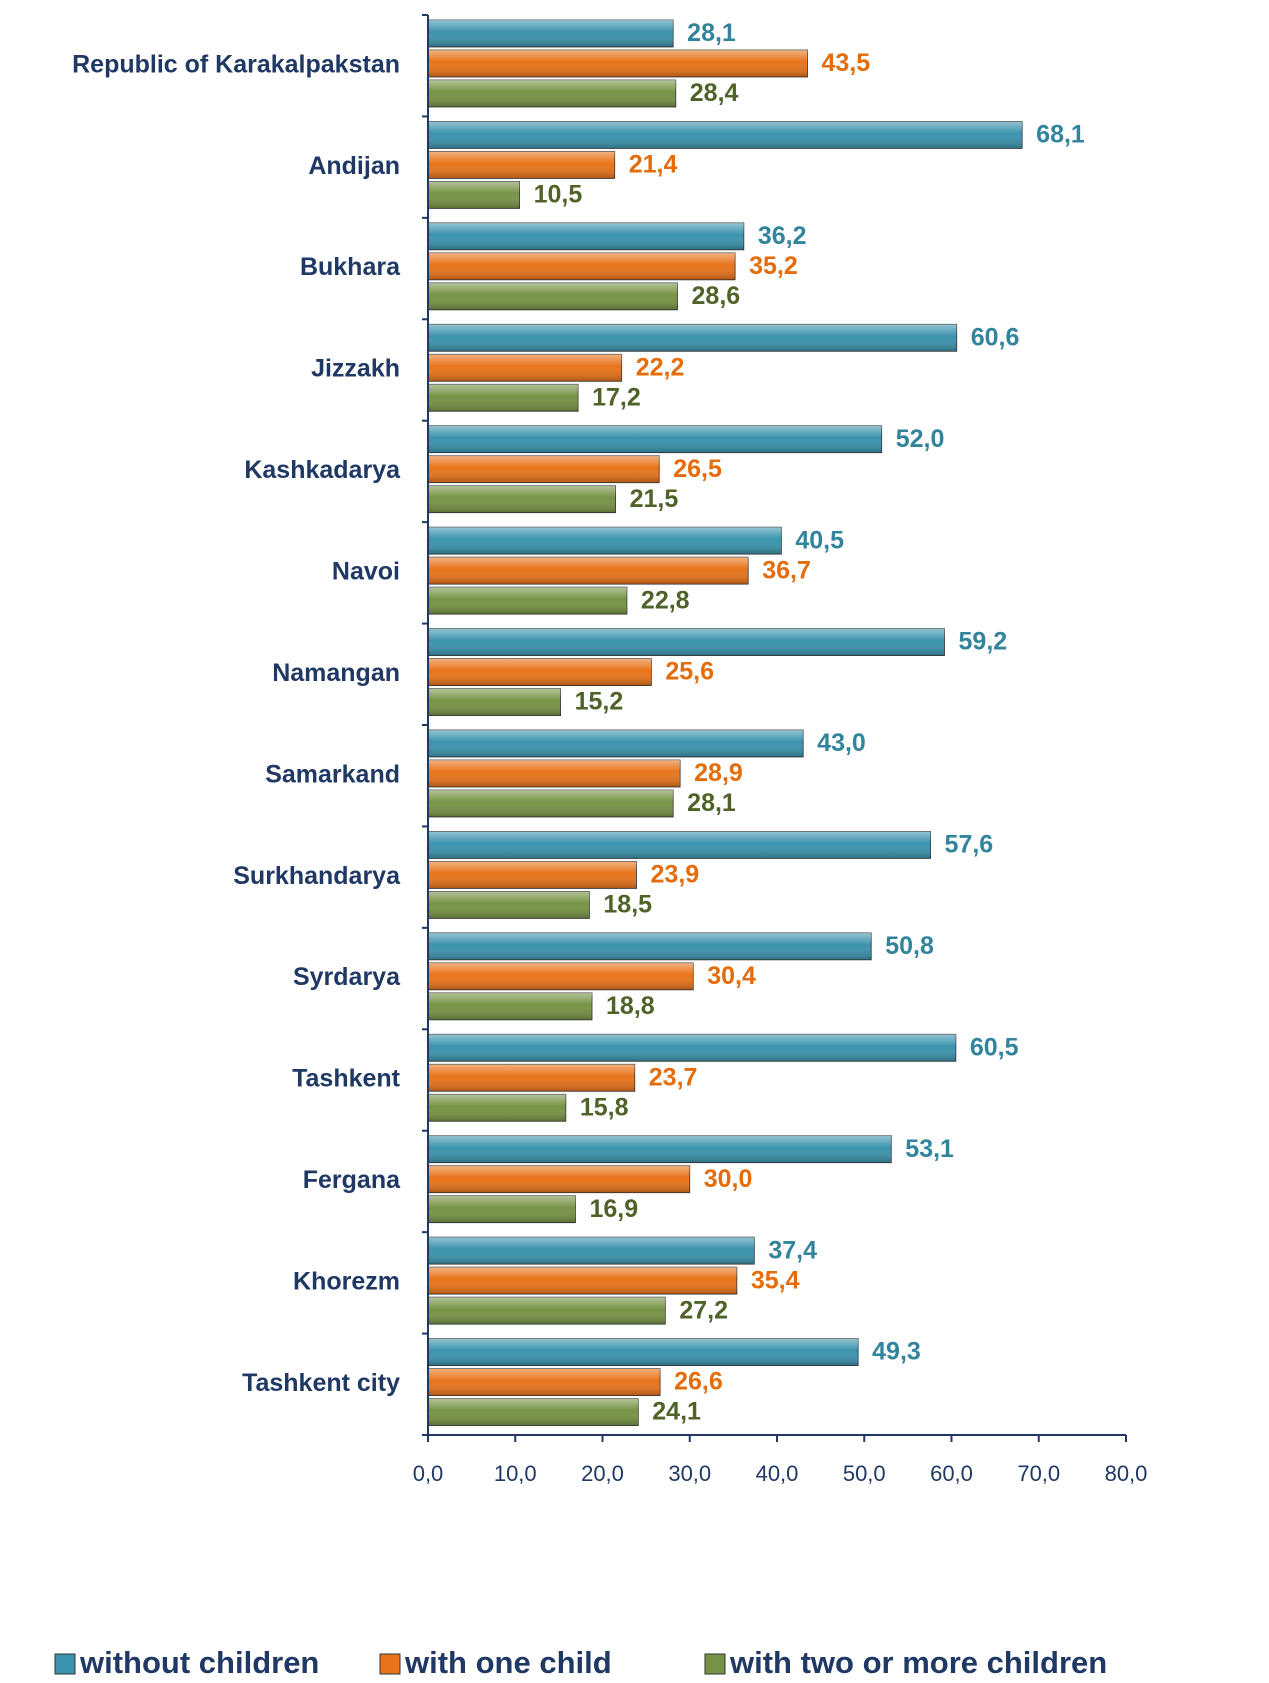 This screenshot has height=1683, width=1269. What do you see at coordinates (355, 369) in the screenshot?
I see `category-label: Jizzakh` at bounding box center [355, 369].